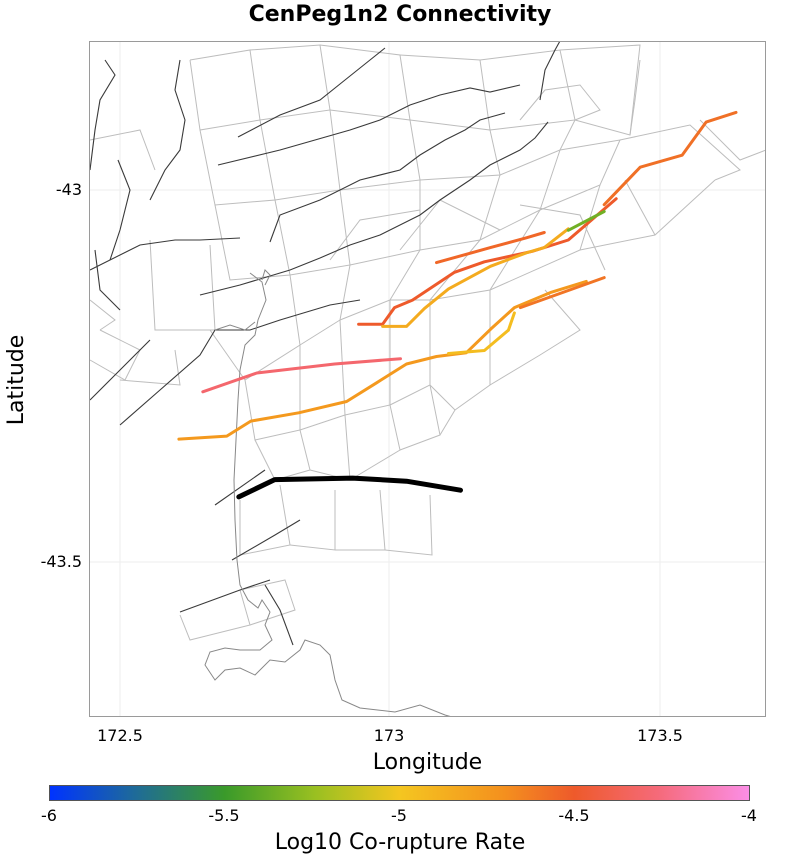 The height and width of the screenshot is (866, 800). I want to click on y-tick-label: -43.5, so click(61, 561).